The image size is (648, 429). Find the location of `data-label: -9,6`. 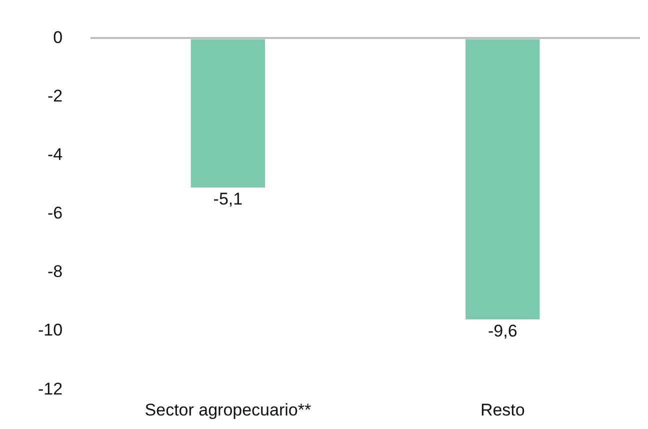

data-label: -9,6 is located at coordinates (503, 331).